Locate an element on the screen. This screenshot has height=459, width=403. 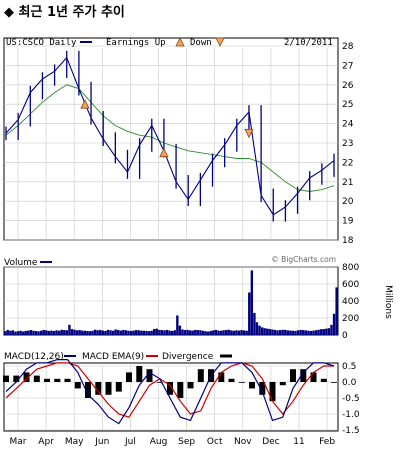
divergence-label: Divergence is located at coordinates (188, 357).